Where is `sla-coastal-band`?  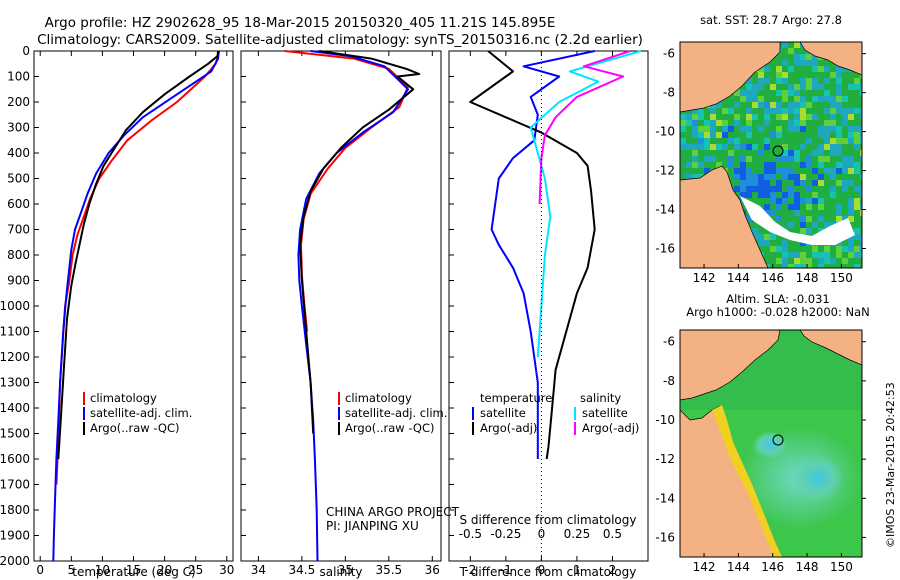 sla-coastal-band is located at coordinates (747, 481).